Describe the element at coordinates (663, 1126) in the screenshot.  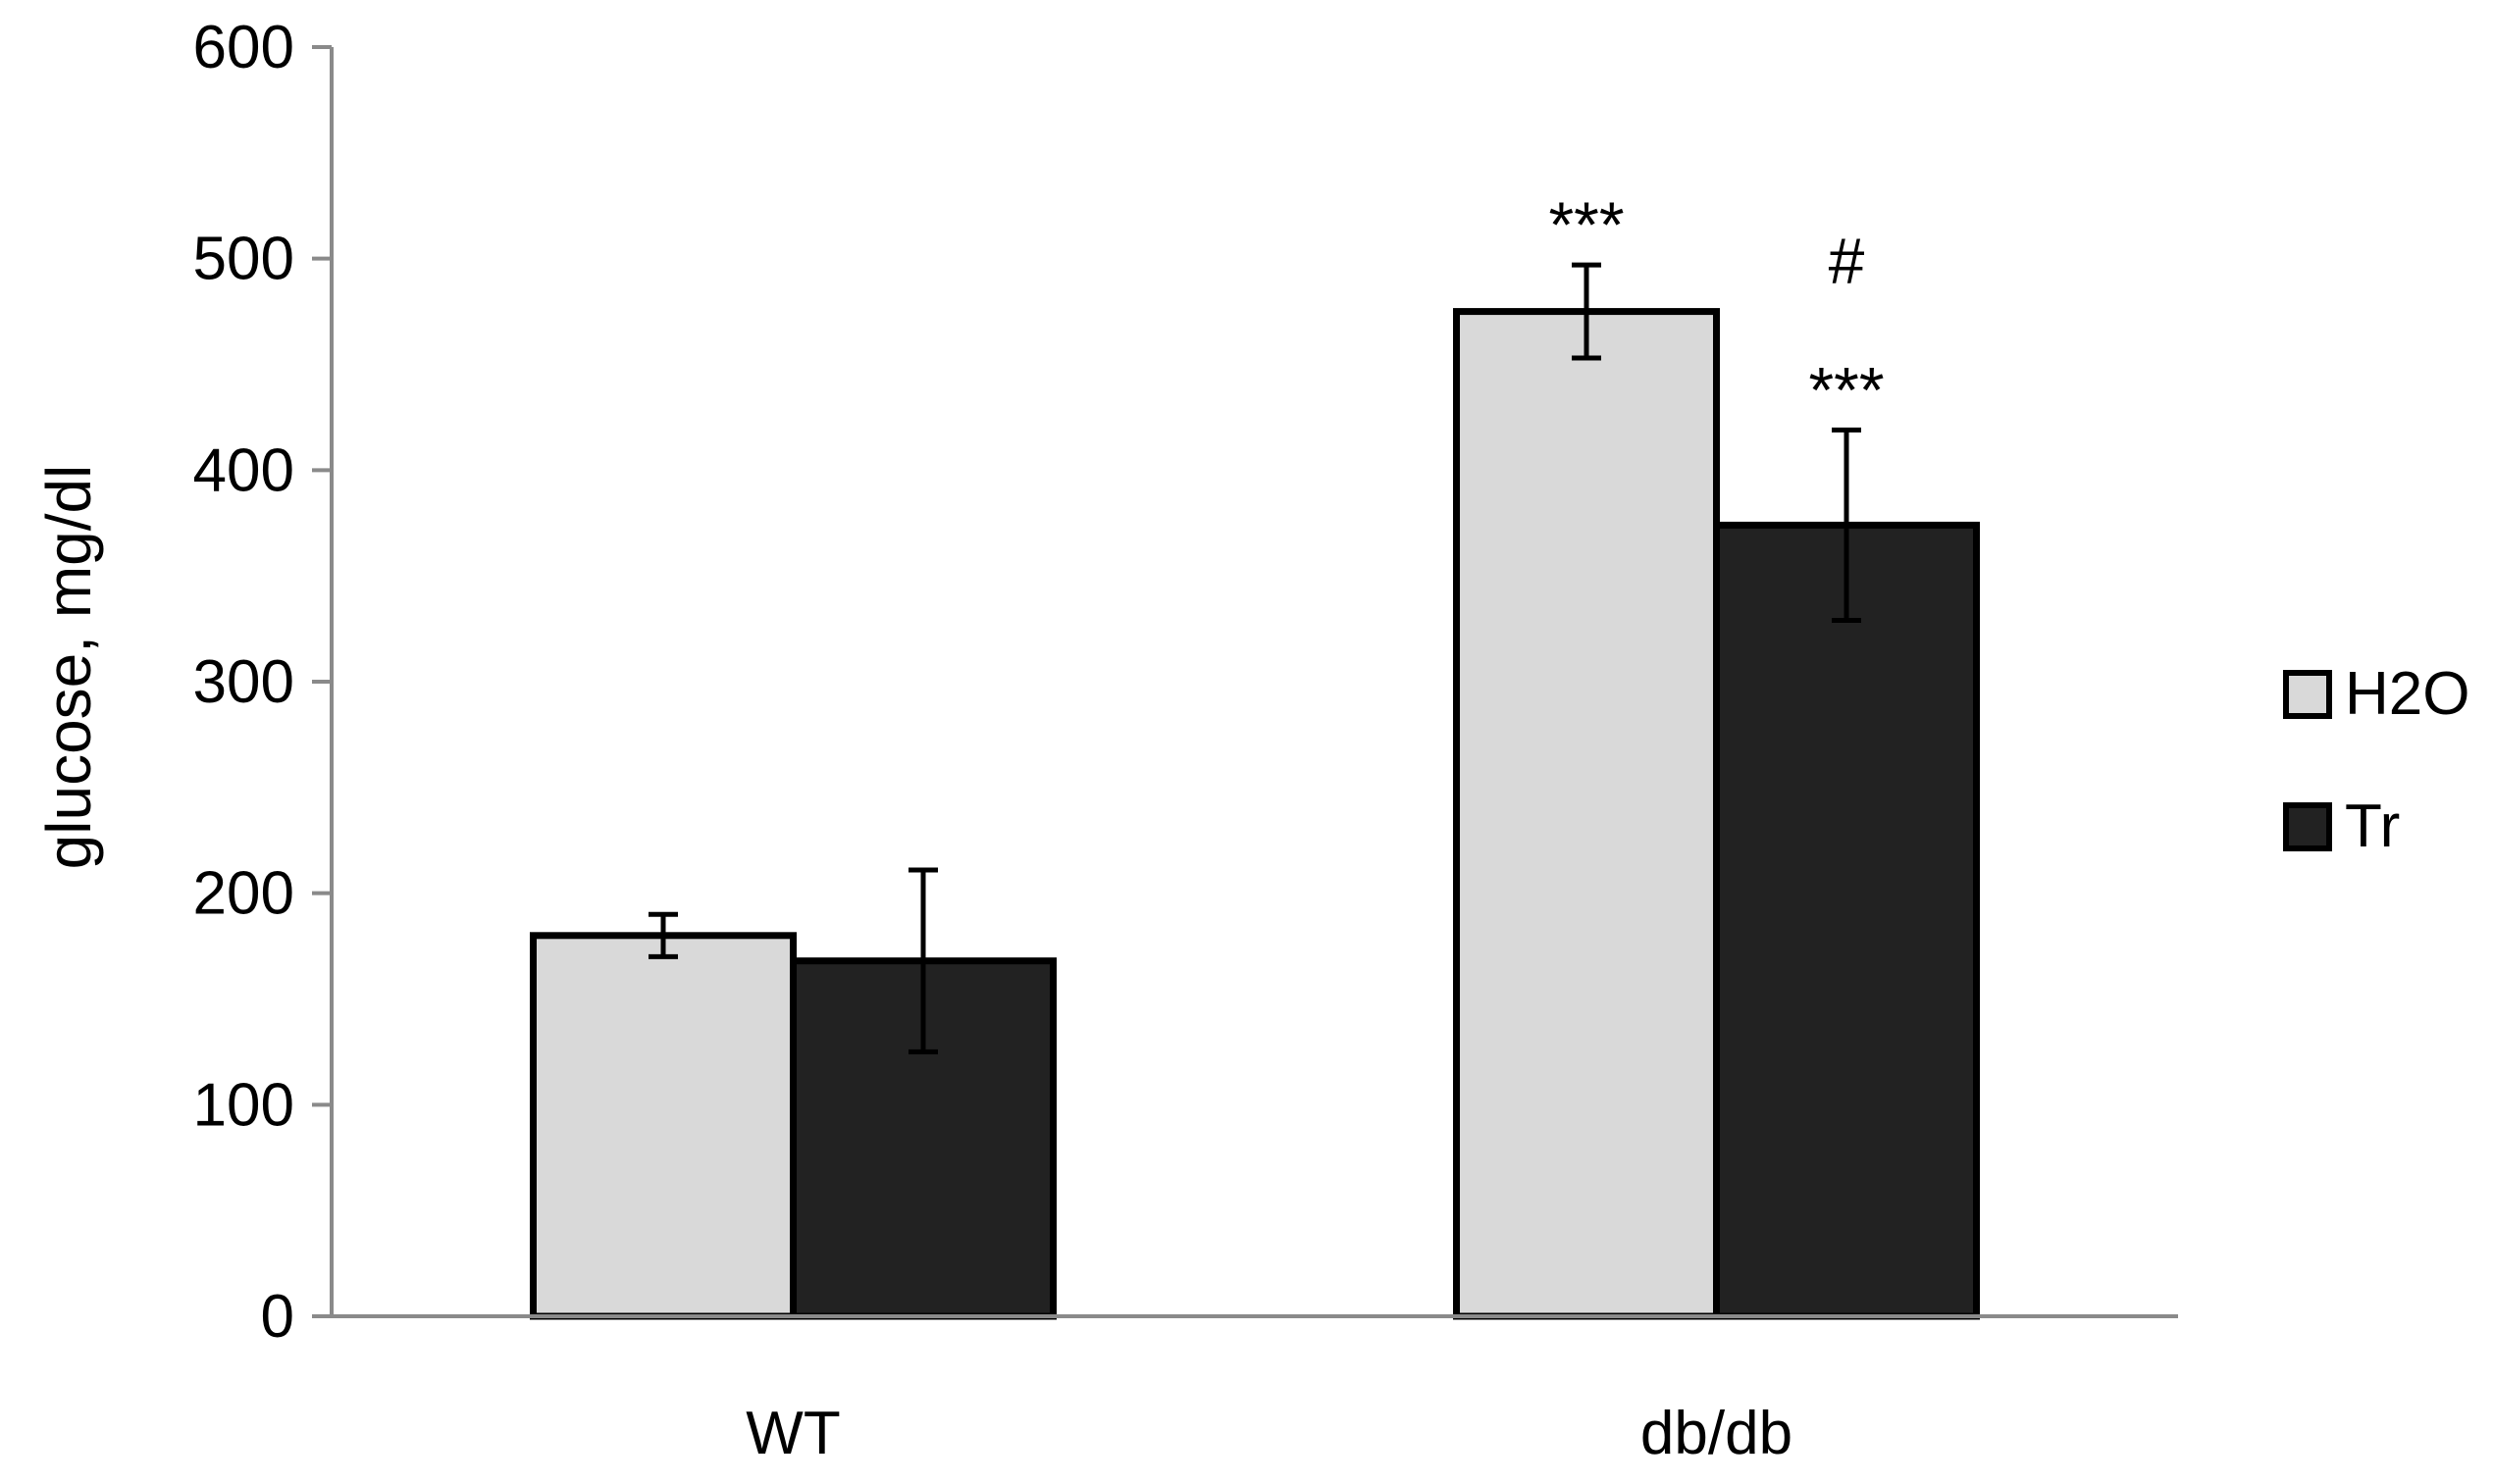
I see `bar-h2o-wt` at that location.